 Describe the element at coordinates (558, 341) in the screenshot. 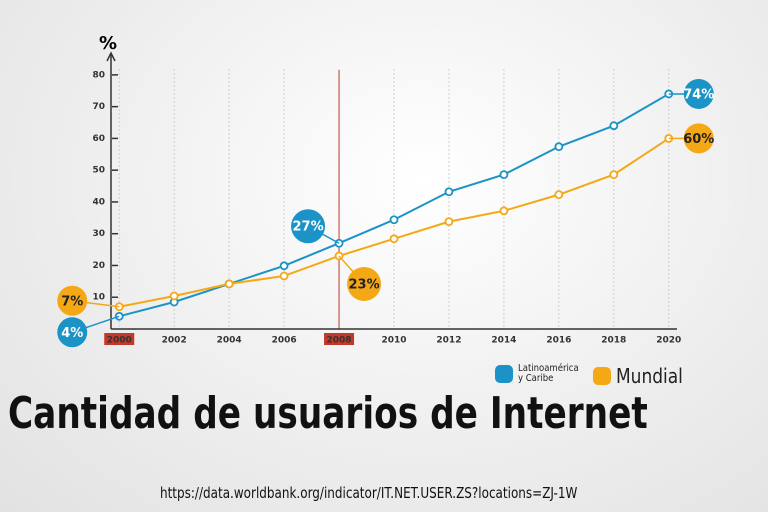

I see `x-tick-label: 2016` at that location.